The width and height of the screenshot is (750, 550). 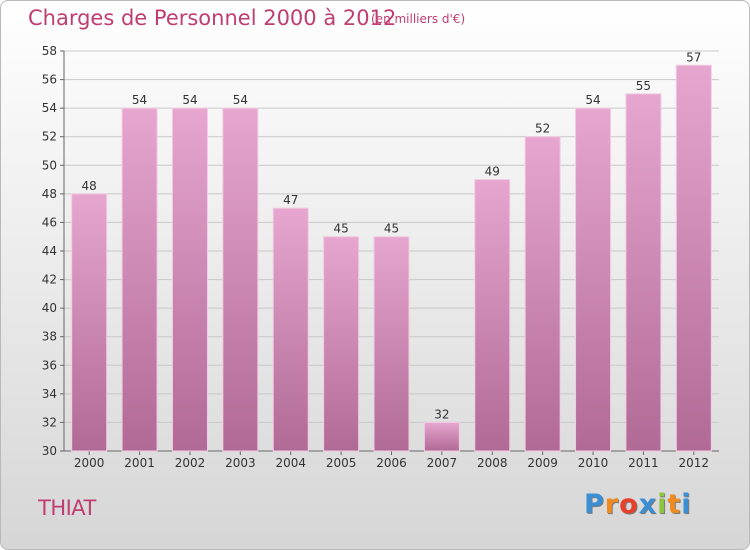 I want to click on x-tick-label: 2008, so click(x=492, y=463).